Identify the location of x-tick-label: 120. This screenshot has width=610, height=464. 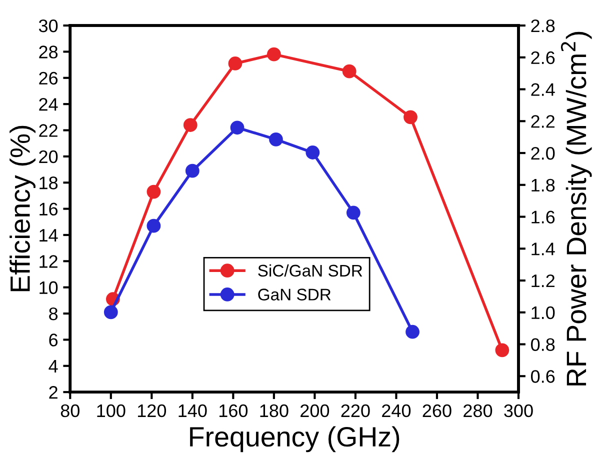
(152, 411).